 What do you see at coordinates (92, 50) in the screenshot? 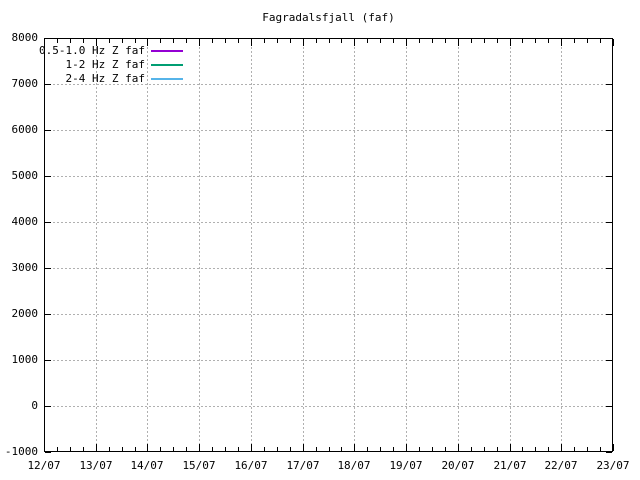
I see `legend-series-label: 0.5-1.0 Hz Z faf` at bounding box center [92, 50].